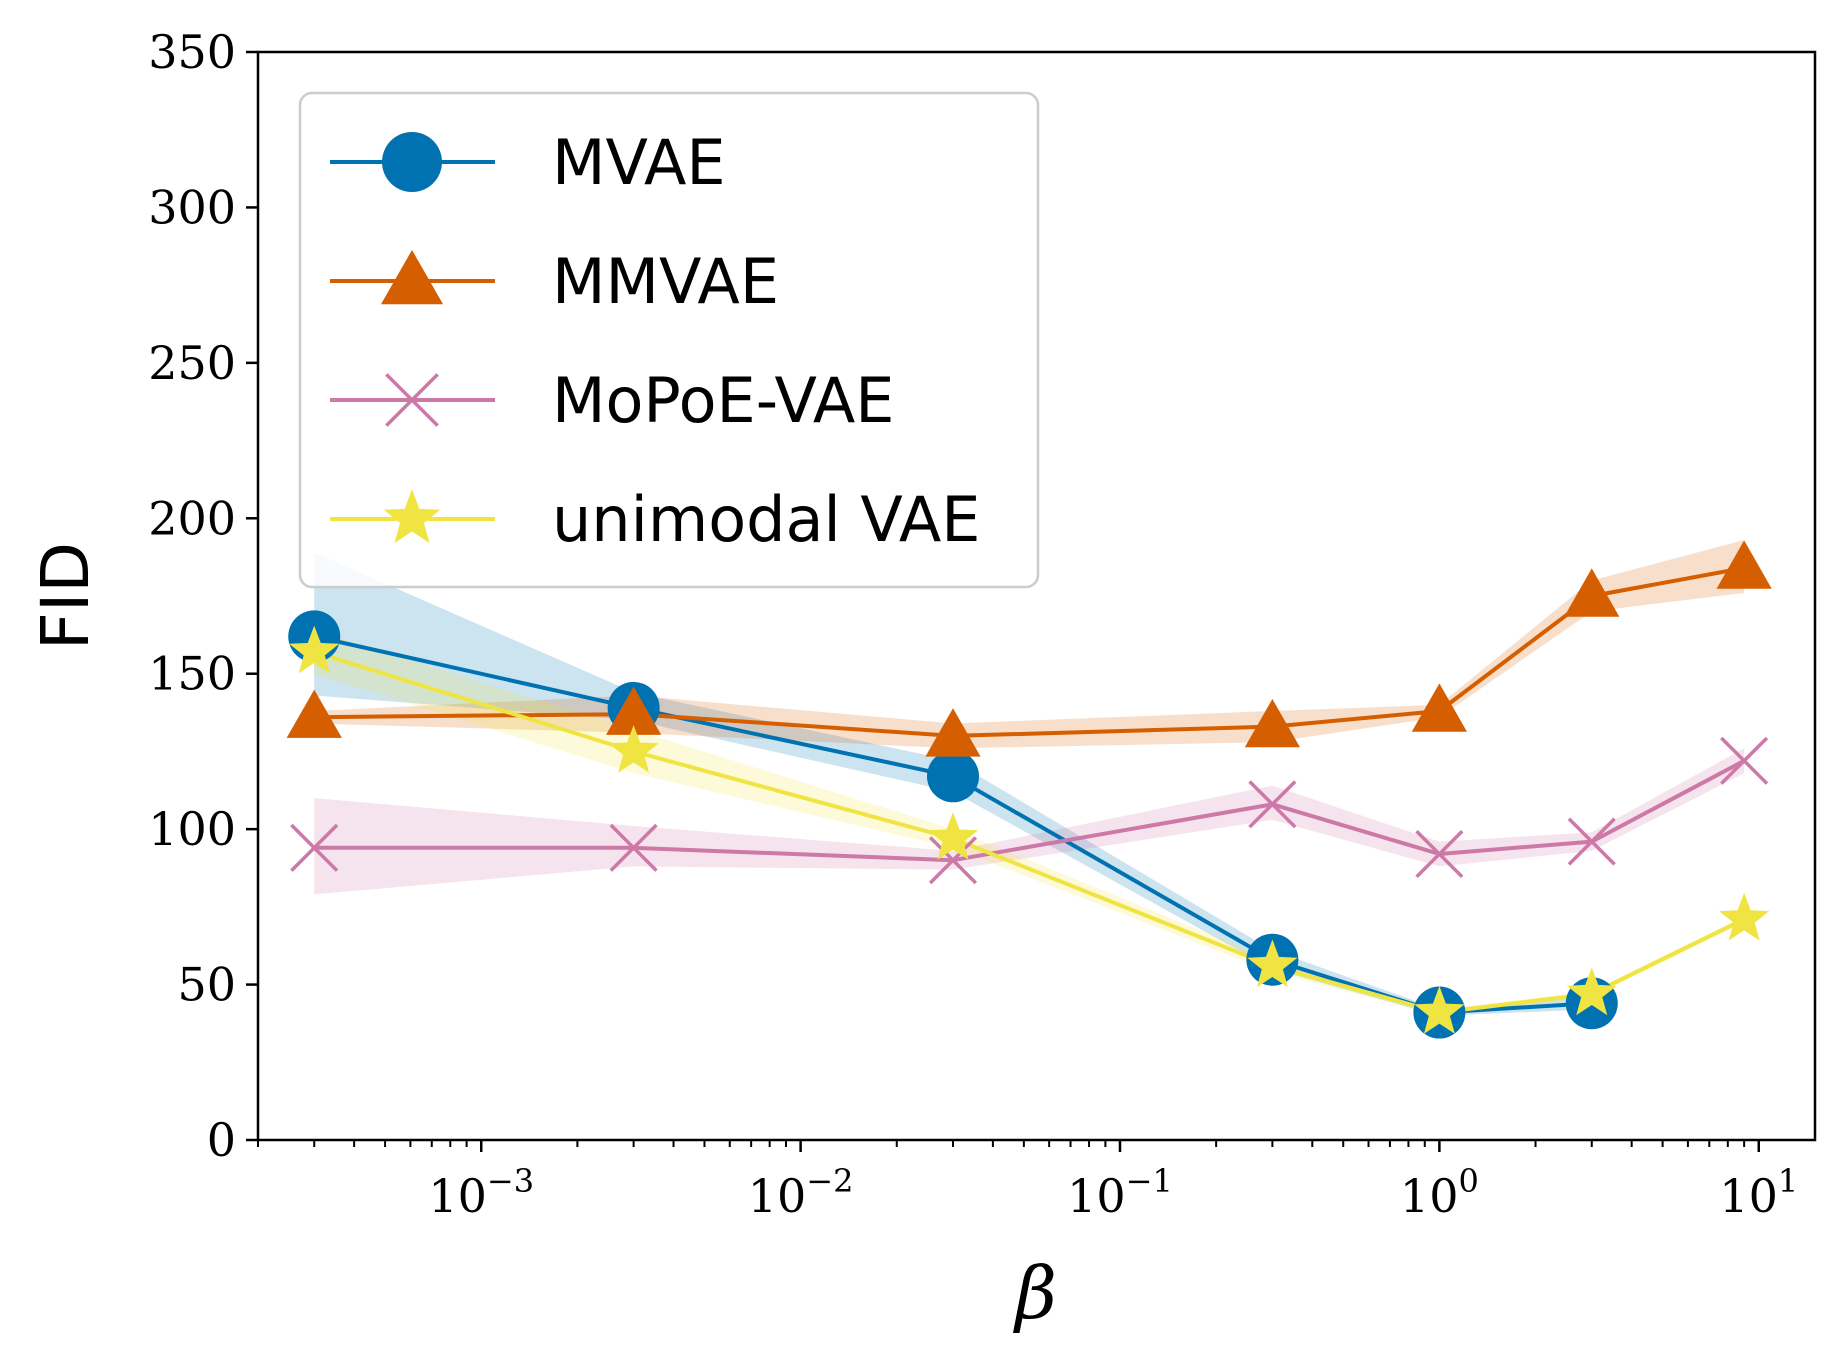 This screenshot has height=1355, width=1835. Describe the element at coordinates (1758, 1192) in the screenshot. I see `x-tick-label-4: 10¹` at that location.